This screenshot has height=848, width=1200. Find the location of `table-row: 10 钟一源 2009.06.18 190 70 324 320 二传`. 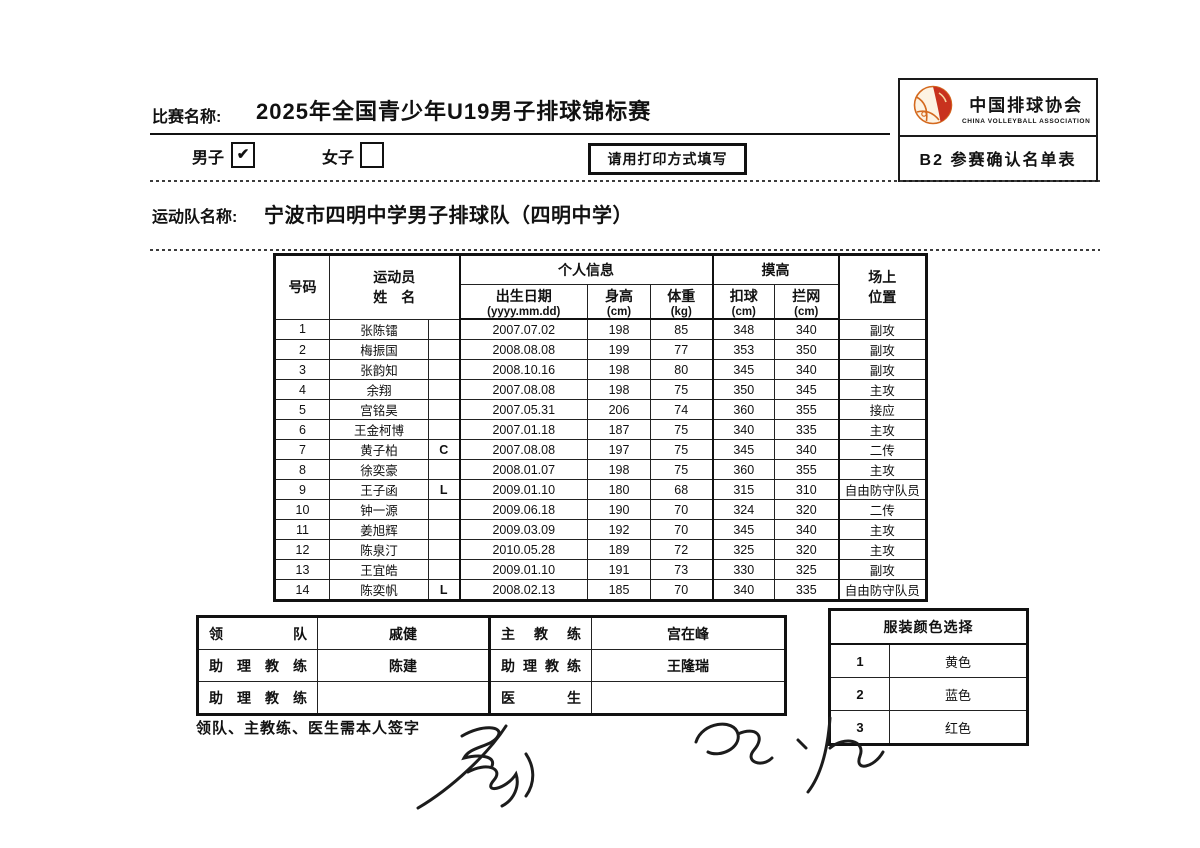

table-row: 10 钟一源 2009.06.18 190 70 324 320 二传 is located at coordinates (600, 509).